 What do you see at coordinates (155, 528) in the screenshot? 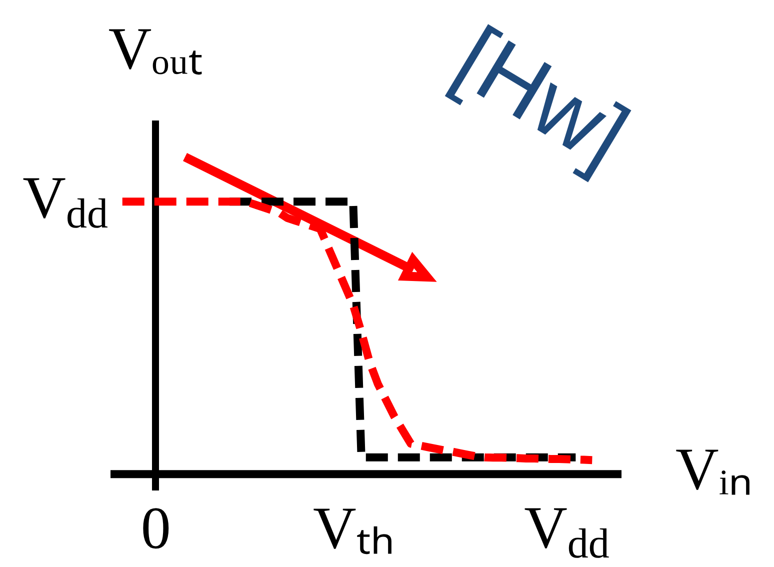
I see `x-tick-label: 0` at bounding box center [155, 528].